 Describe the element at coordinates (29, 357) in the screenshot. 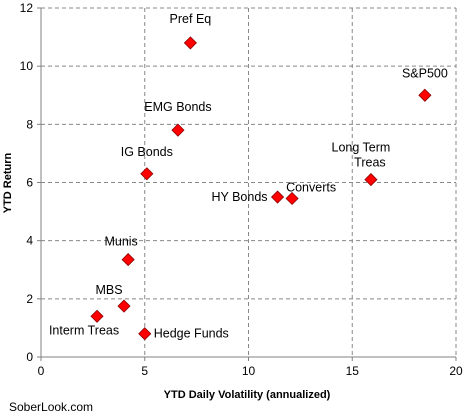

I see `y-tick-label: 0` at that location.